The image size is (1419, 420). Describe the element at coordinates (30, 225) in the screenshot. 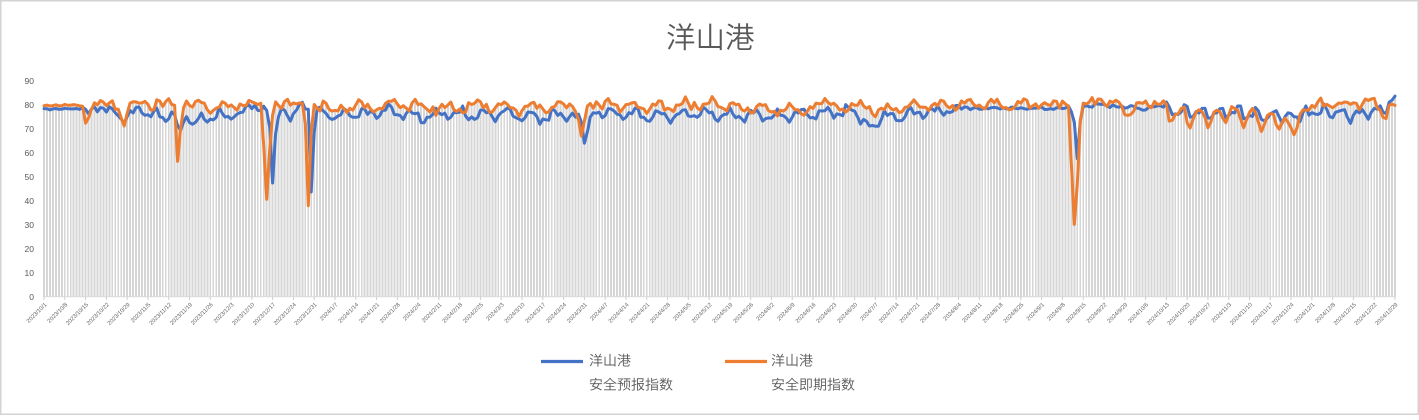

I see `svg-text: 30` at that location.